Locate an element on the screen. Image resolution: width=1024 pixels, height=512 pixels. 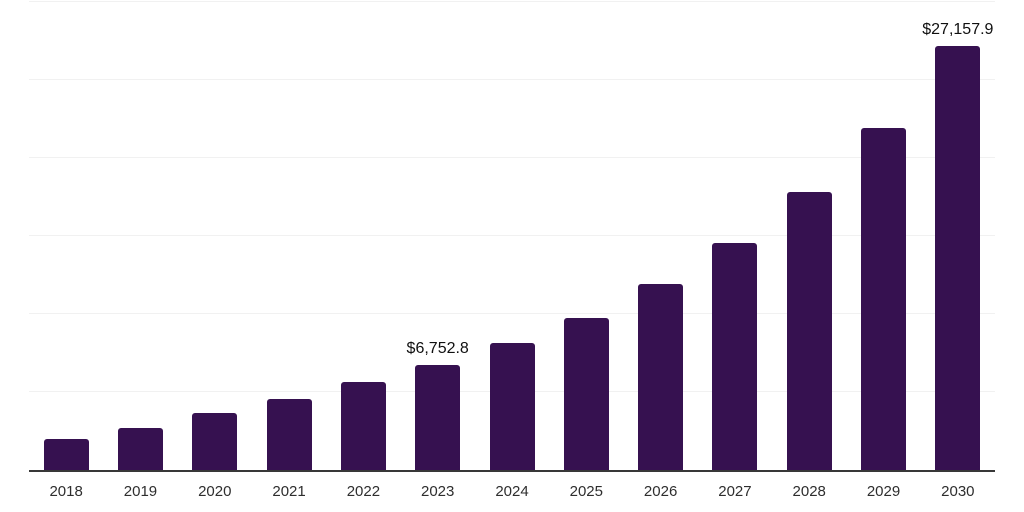
bar-2025 is located at coordinates (586, 394).